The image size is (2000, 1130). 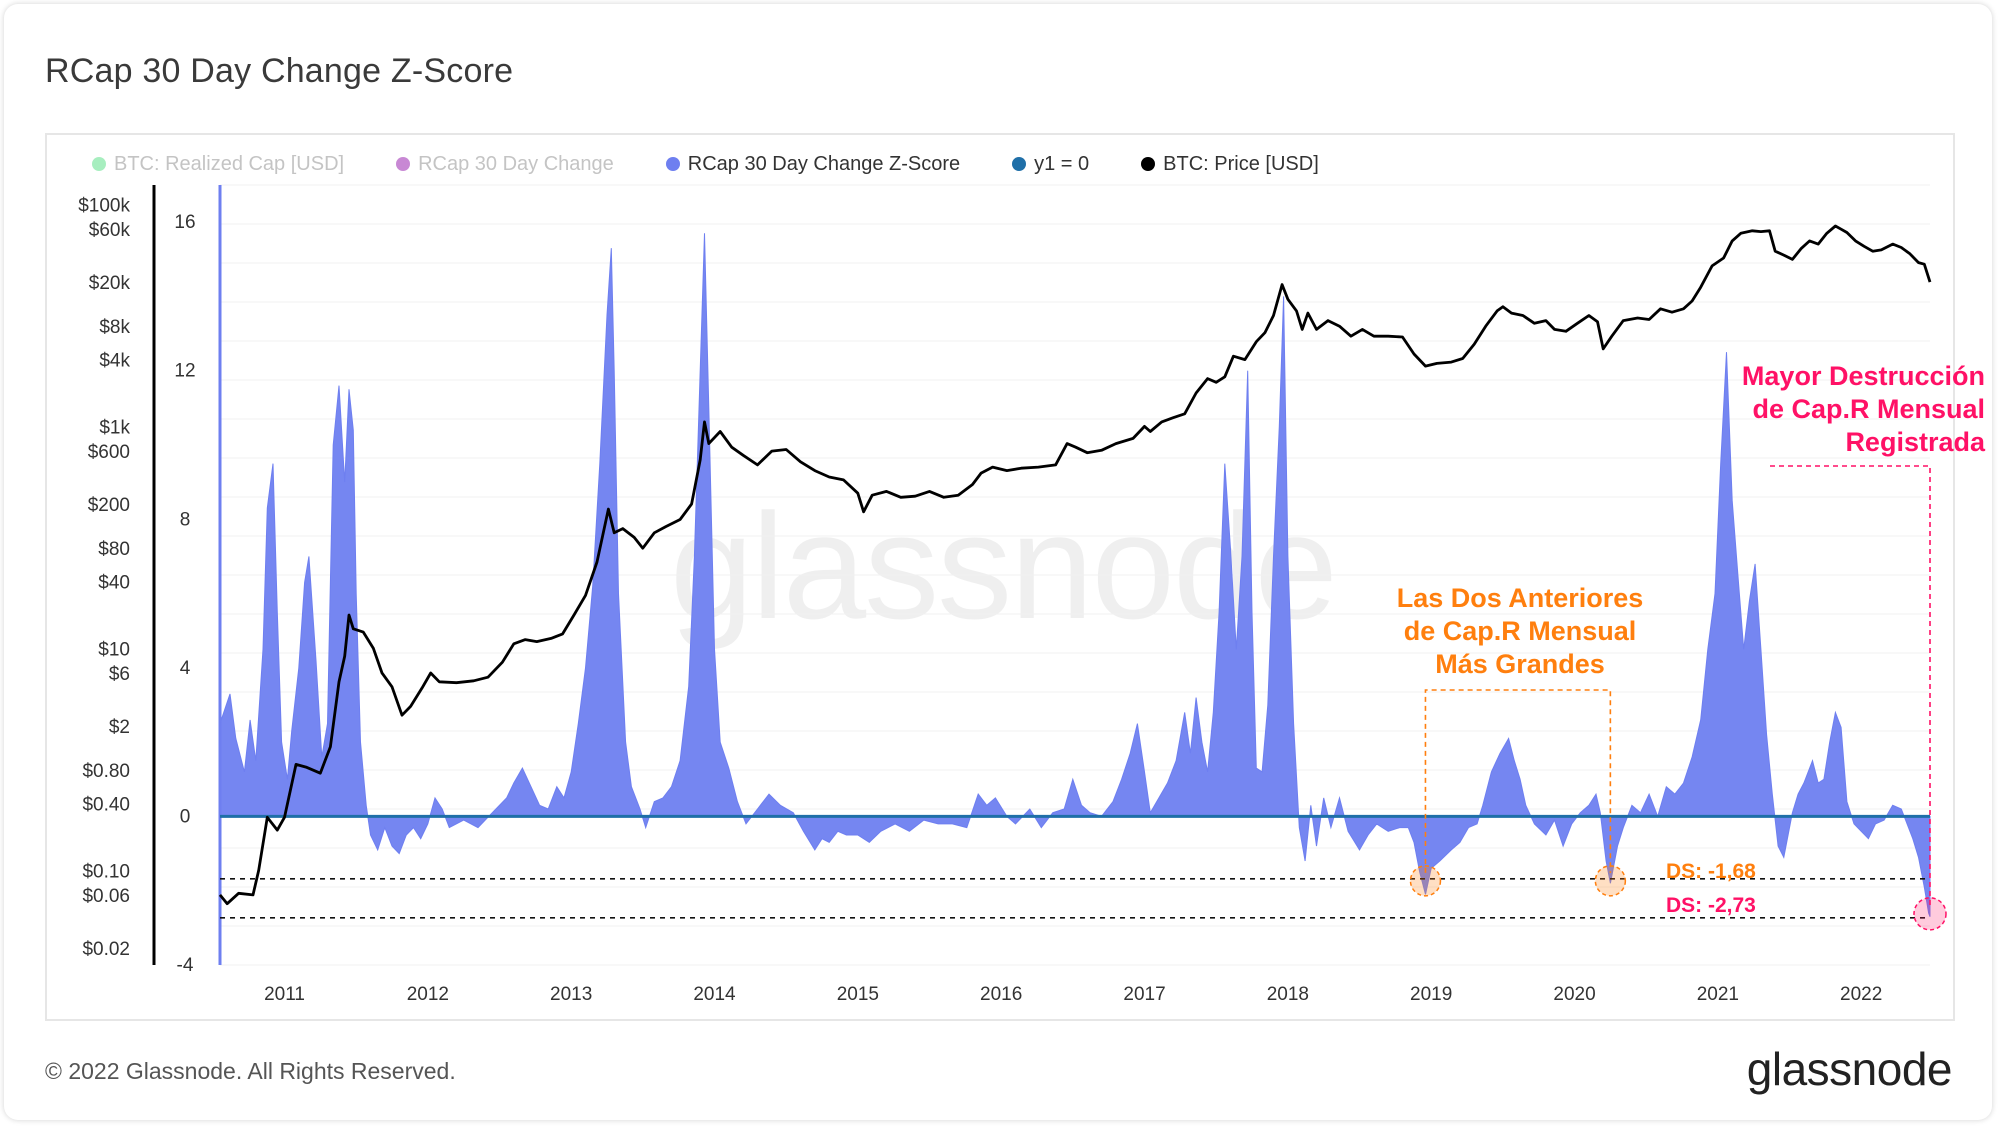 I want to click on price-tick-label: $200, so click(x=109, y=505).